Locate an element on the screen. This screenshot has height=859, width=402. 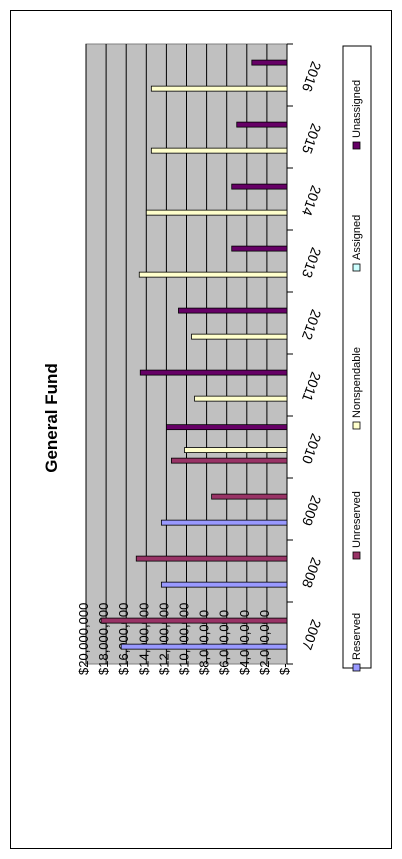
value-tick-label: $8,000,000 is located at coordinates (204, 642).